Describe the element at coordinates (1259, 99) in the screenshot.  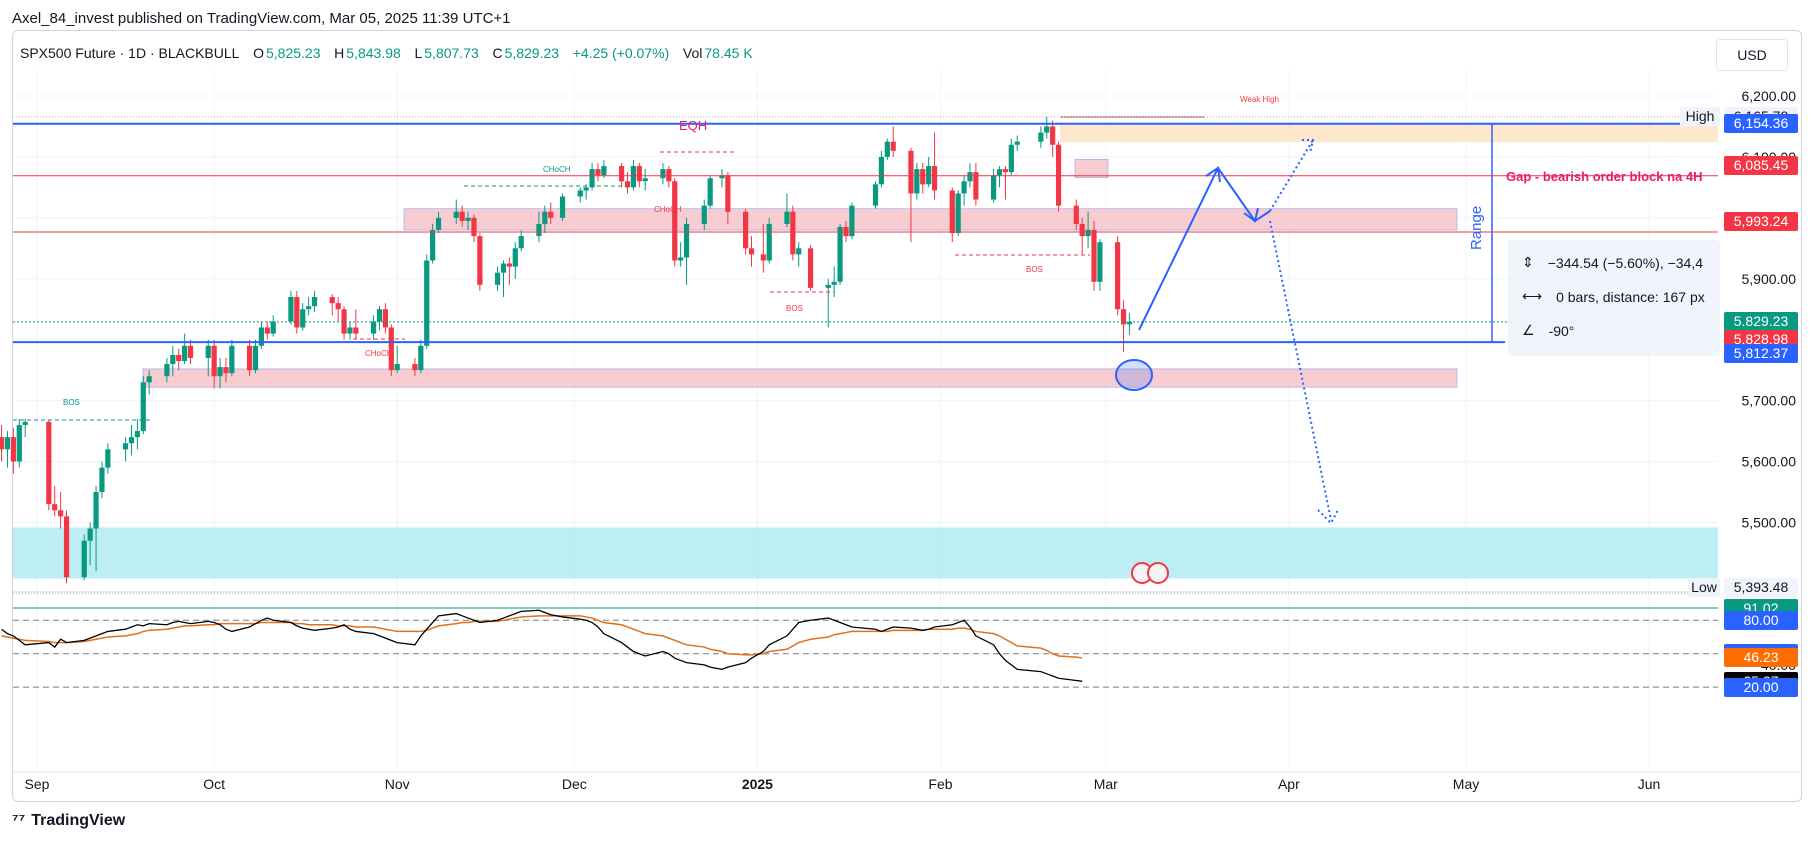
I see `weak-high-label: Weak High` at that location.